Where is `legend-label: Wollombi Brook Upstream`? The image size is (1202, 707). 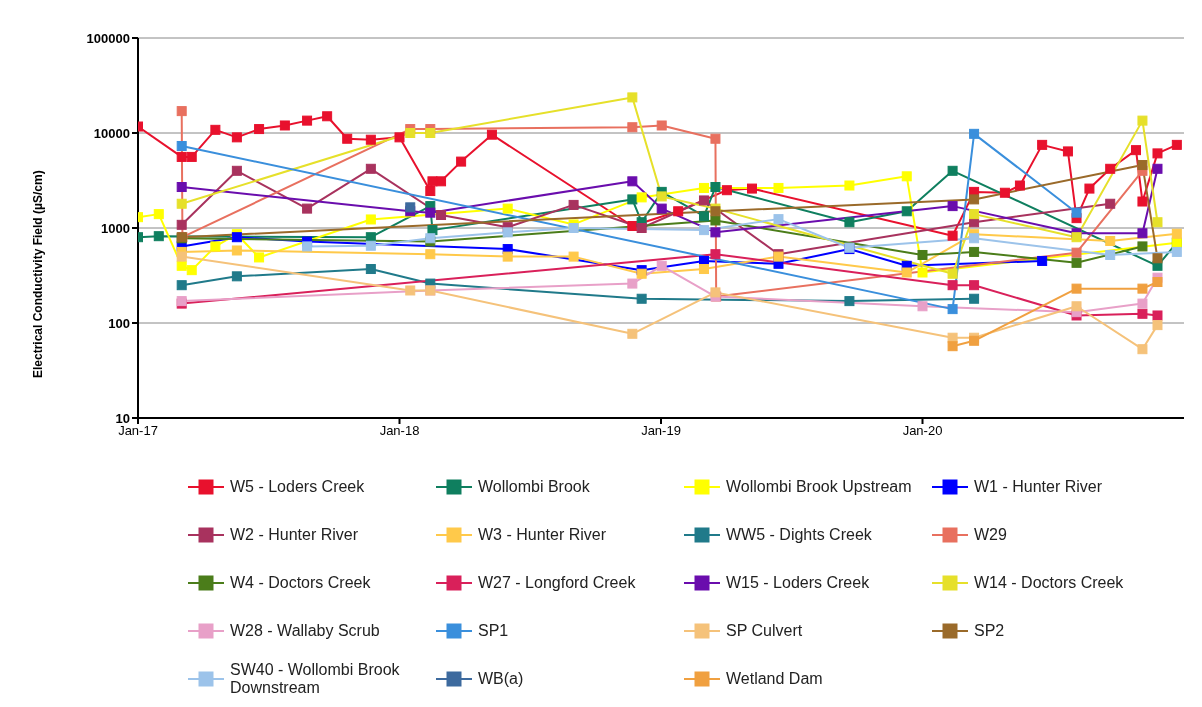 legend-label: Wollombi Brook Upstream is located at coordinates (819, 487).